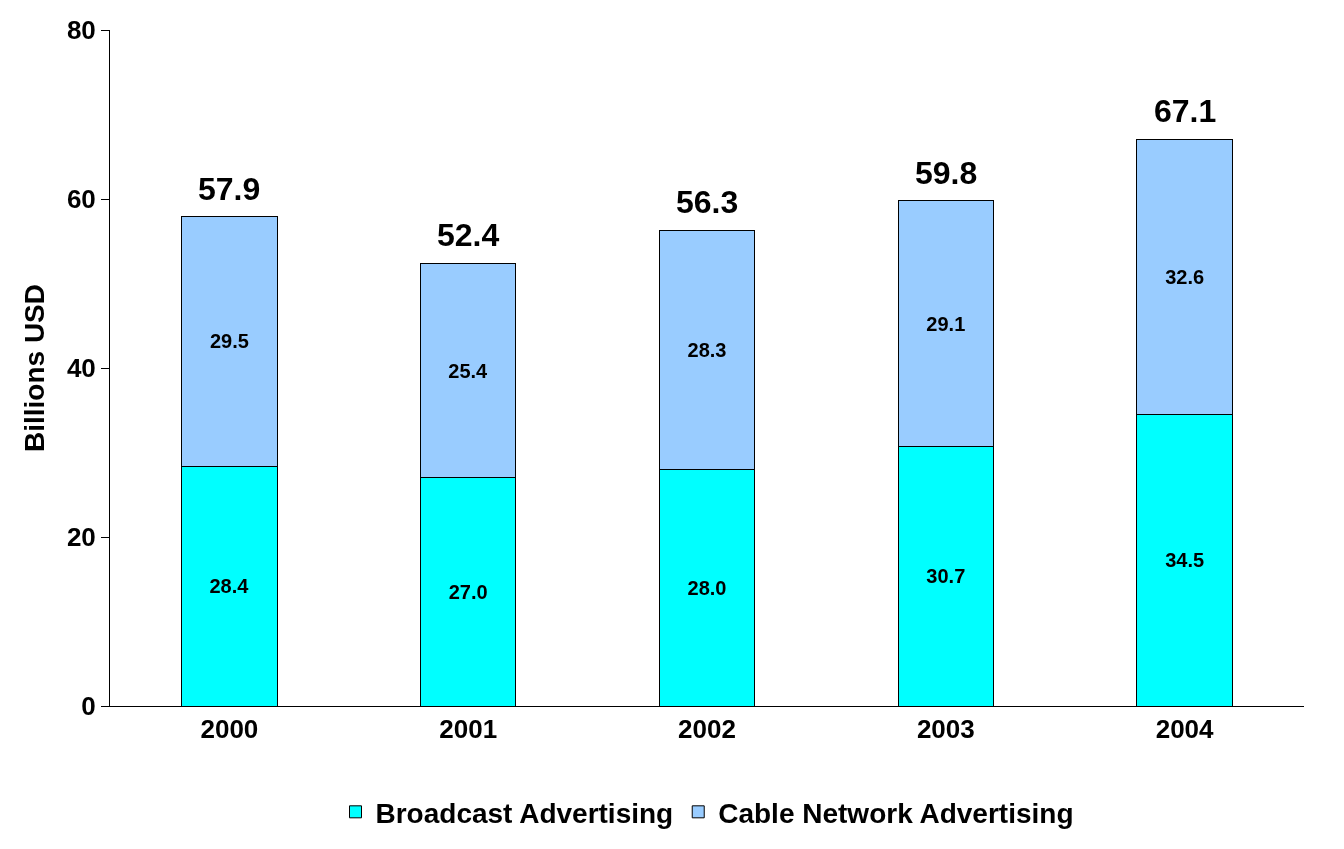  I want to click on data-label: 25.4, so click(468, 370).